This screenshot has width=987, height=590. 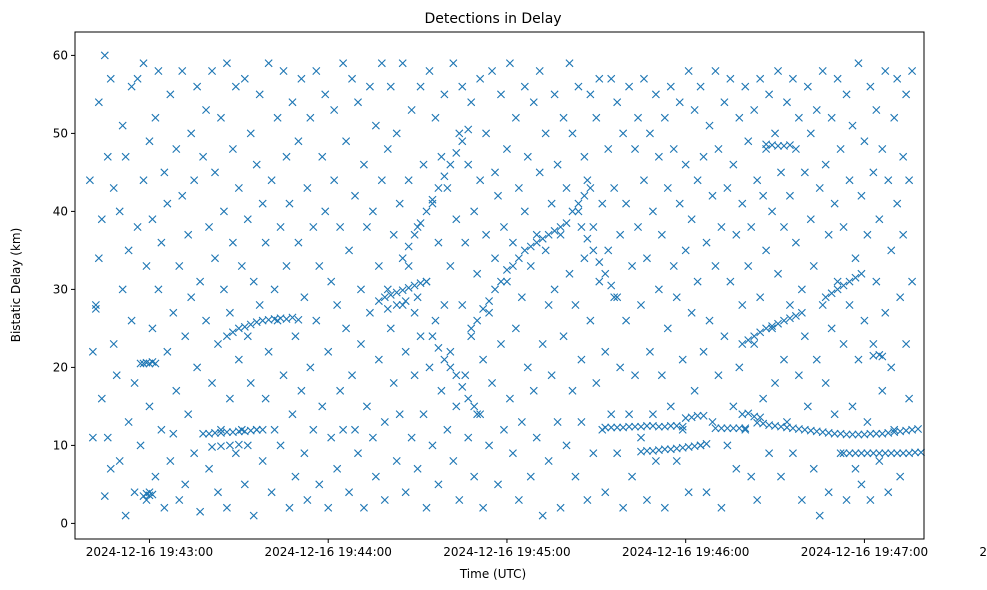 What do you see at coordinates (60, 367) in the screenshot?
I see `y-tick-label: 20` at bounding box center [60, 367].